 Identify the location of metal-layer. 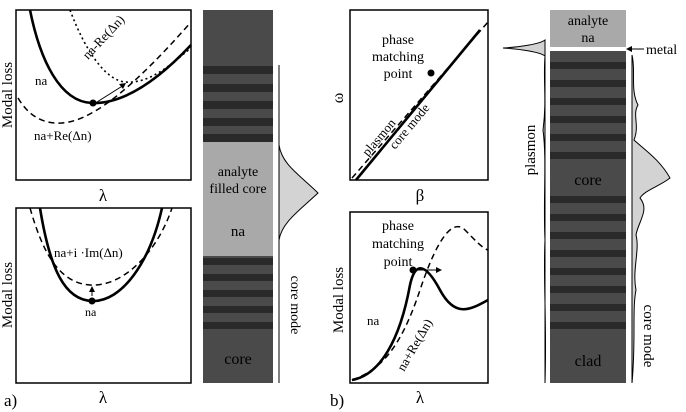
(588, 49).